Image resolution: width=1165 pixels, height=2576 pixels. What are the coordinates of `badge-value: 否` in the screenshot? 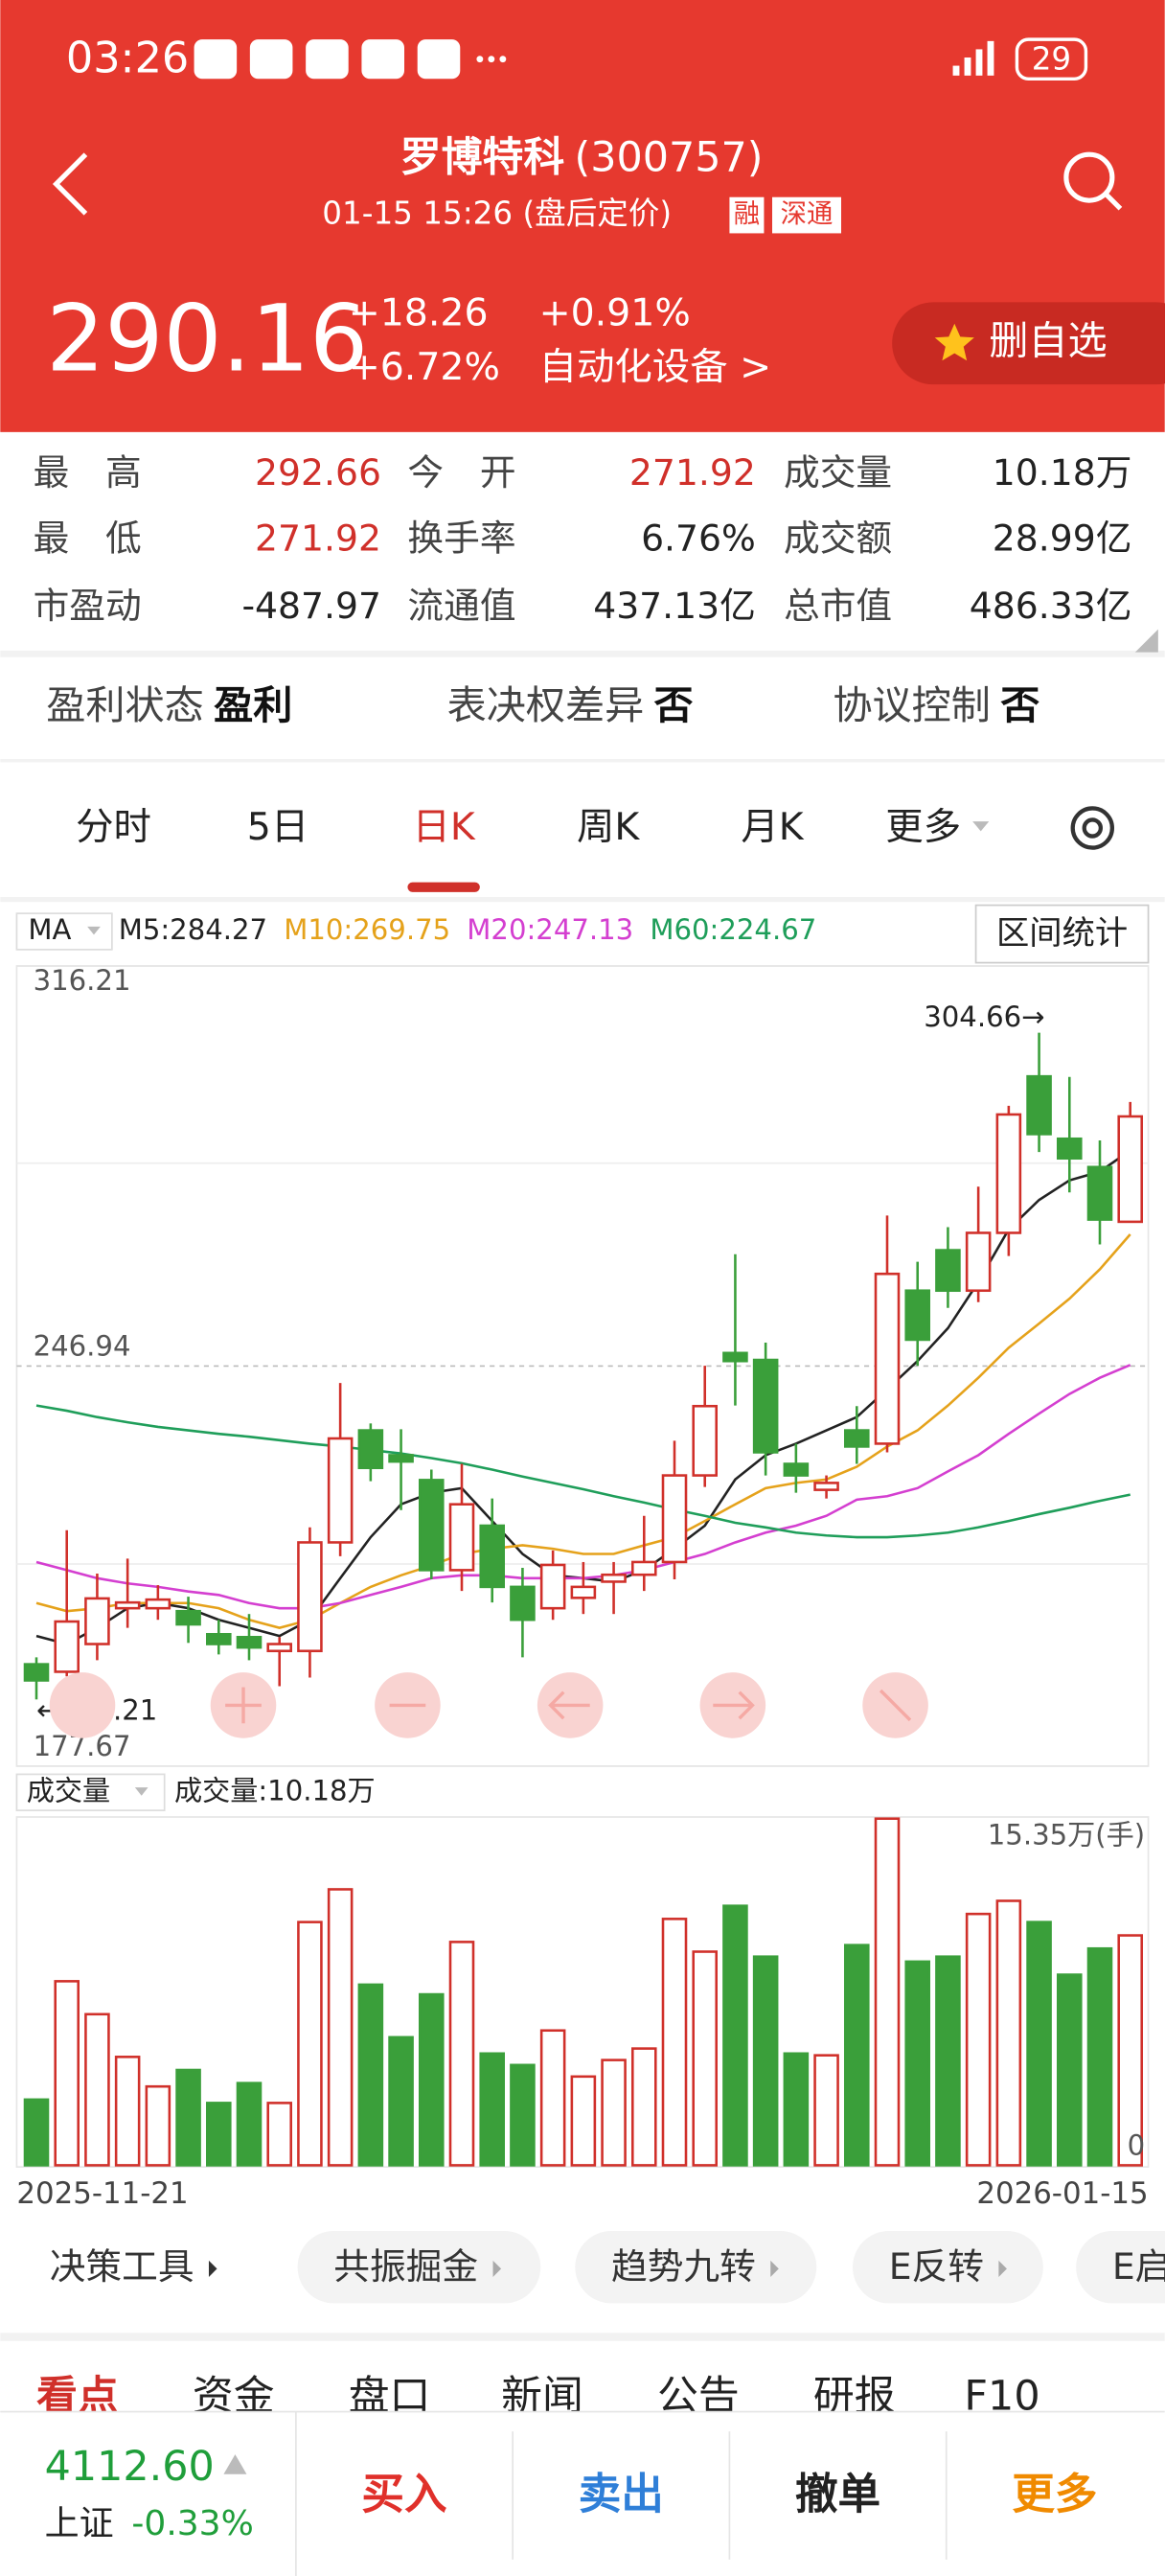 It's located at (673, 705).